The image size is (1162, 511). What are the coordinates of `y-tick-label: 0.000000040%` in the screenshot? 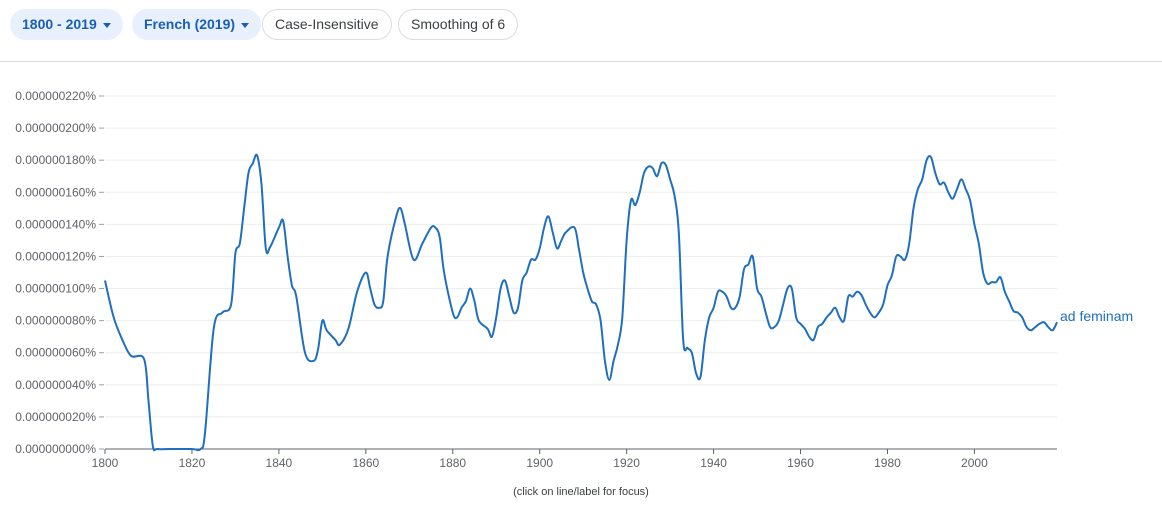 It's located at (55, 385).